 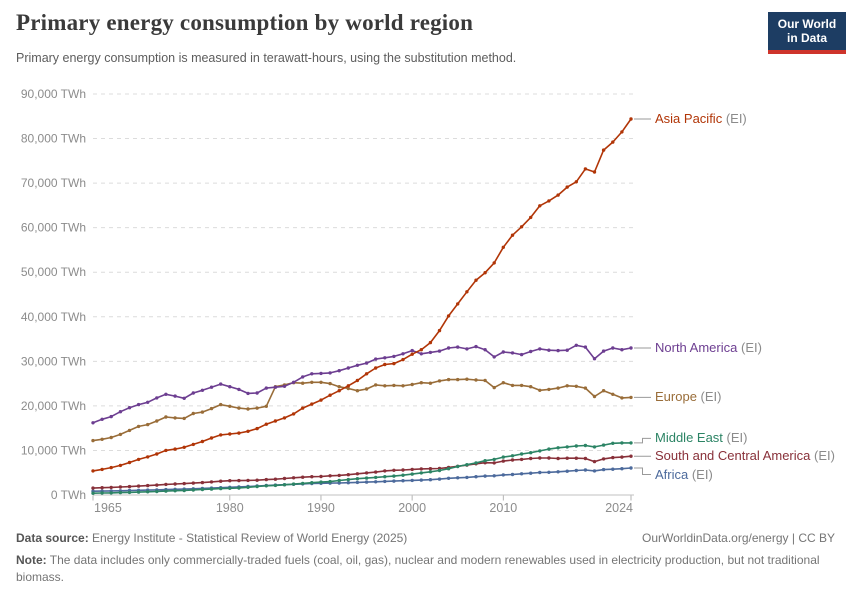 I want to click on series-label-asia-pacific: Asia Pacific (EI), so click(x=701, y=119).